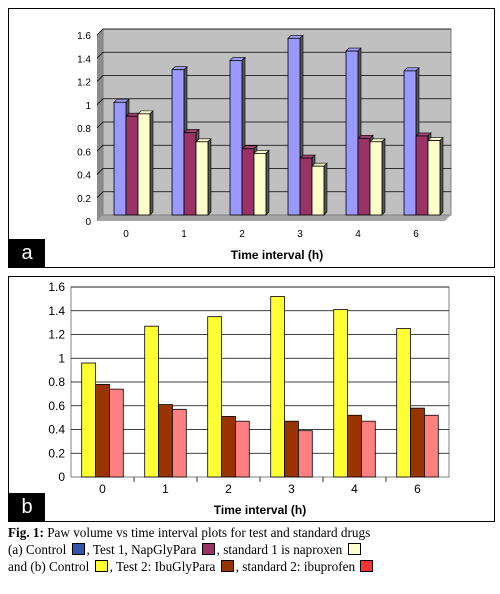 This screenshot has height=594, width=500. I want to click on legend-swatch-b-standard, so click(367, 566).